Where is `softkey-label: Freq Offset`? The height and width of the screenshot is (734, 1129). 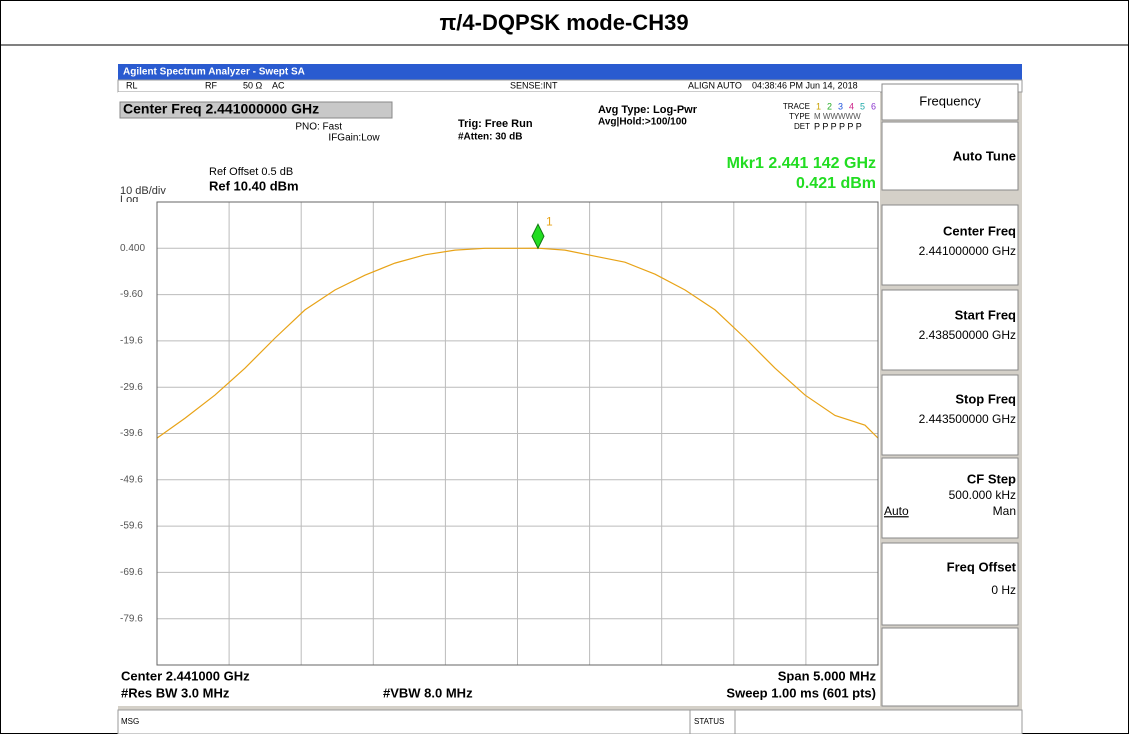 softkey-label: Freq Offset is located at coordinates (982, 566).